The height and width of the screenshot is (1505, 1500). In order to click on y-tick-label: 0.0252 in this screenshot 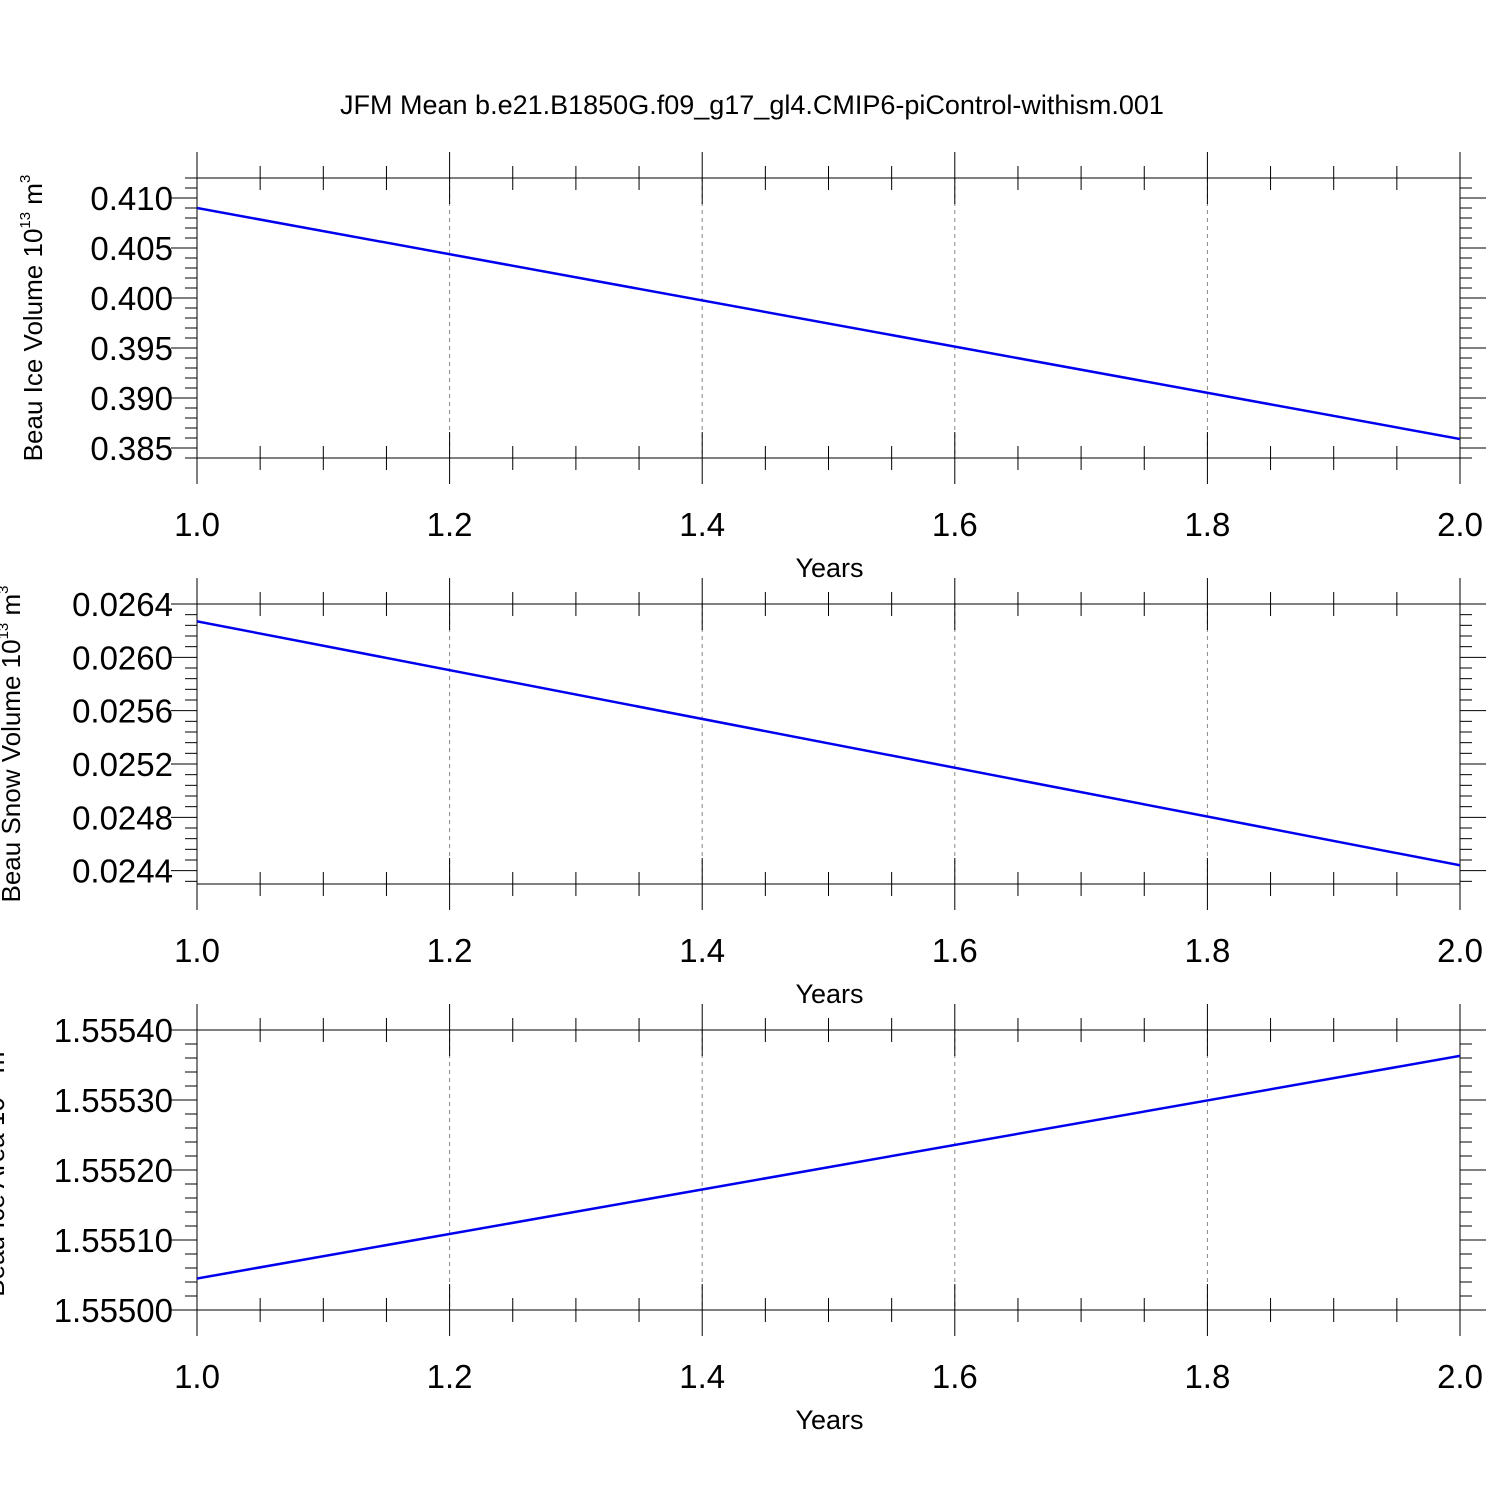, I will do `click(122, 764)`.